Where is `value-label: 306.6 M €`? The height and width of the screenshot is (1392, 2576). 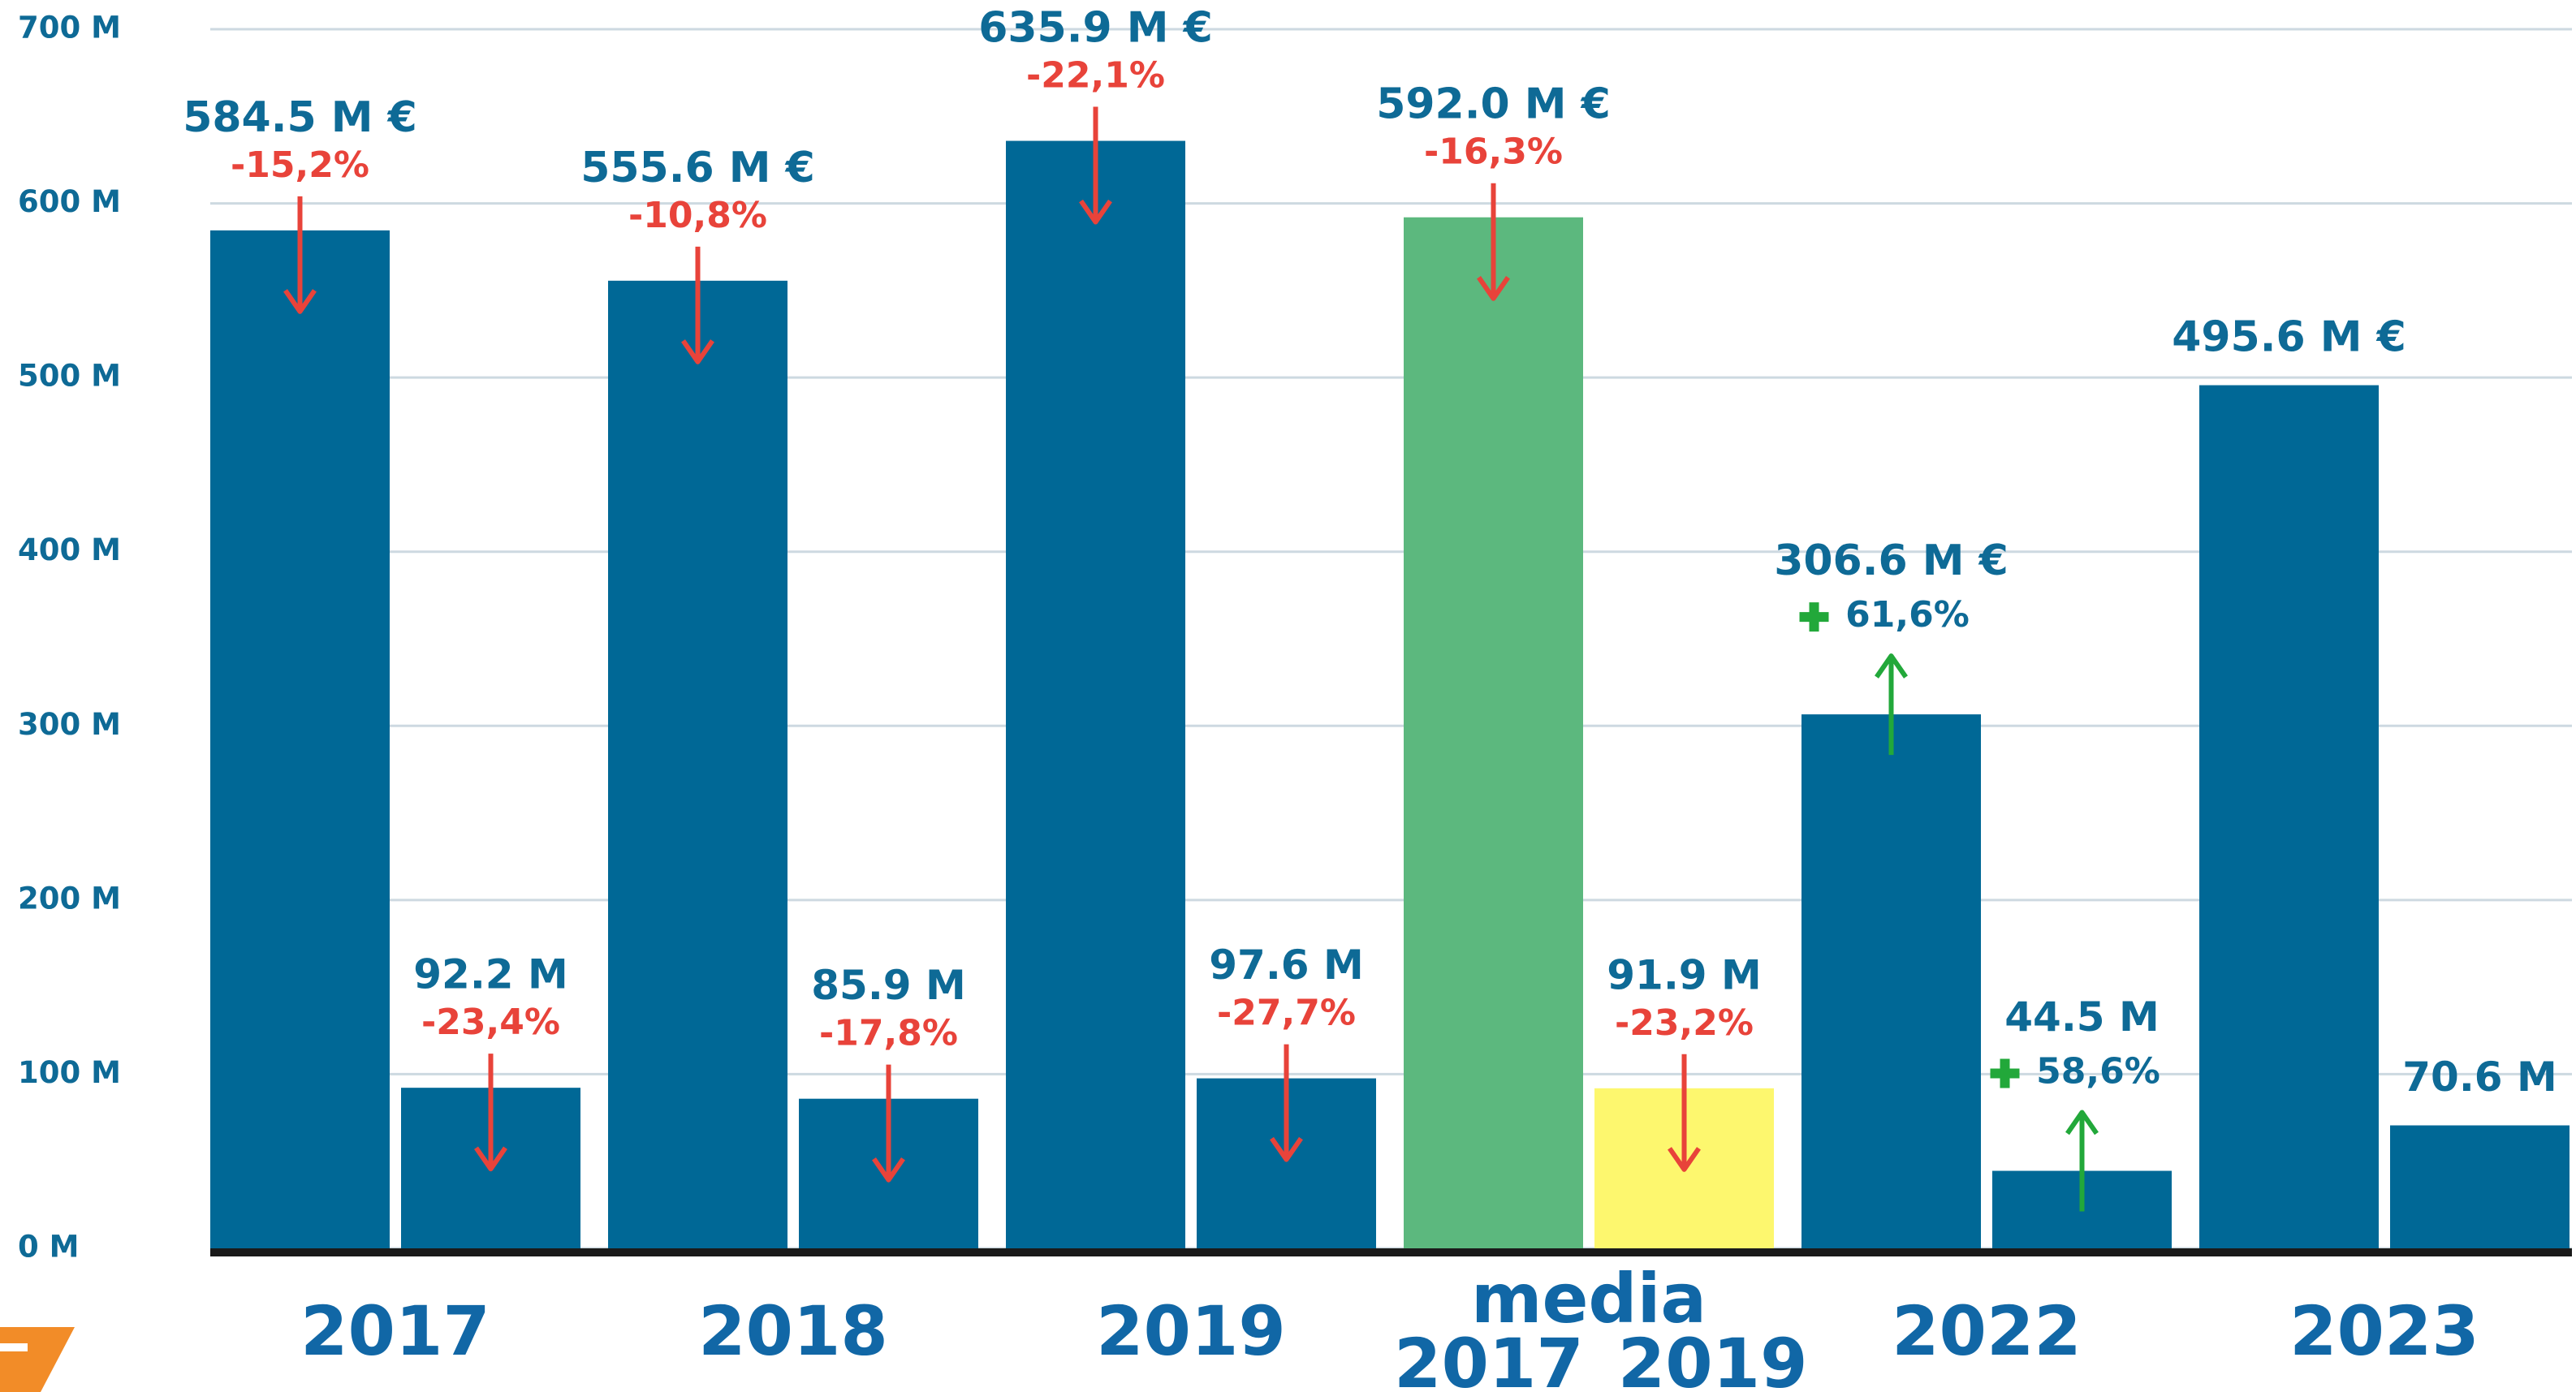 value-label: 306.6 M € is located at coordinates (1891, 561).